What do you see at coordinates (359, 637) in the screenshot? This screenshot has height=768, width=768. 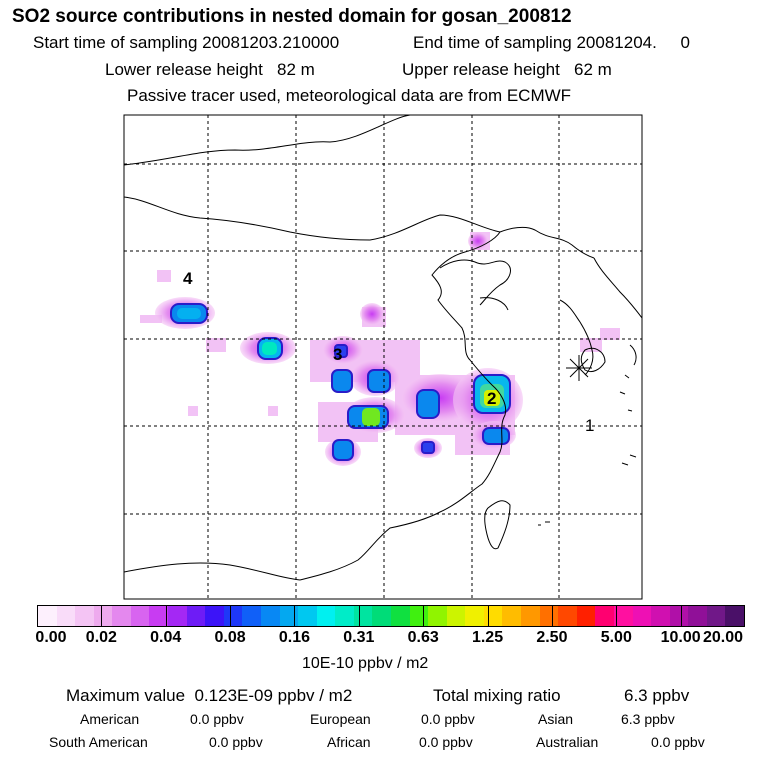 I see `colorbar-tick-label: 0.31` at bounding box center [359, 637].